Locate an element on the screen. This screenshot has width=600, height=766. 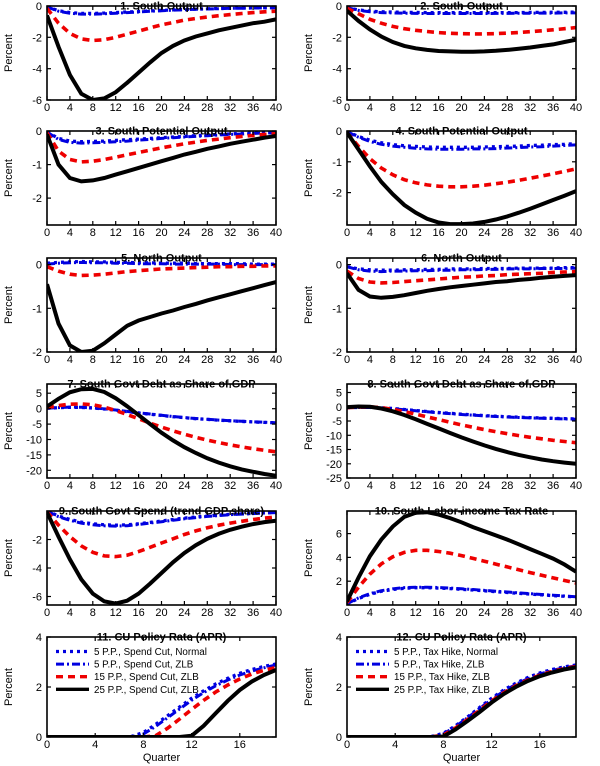
chart-title: 8. South Govt Debt as Share of GDP is located at coordinates (461, 385).